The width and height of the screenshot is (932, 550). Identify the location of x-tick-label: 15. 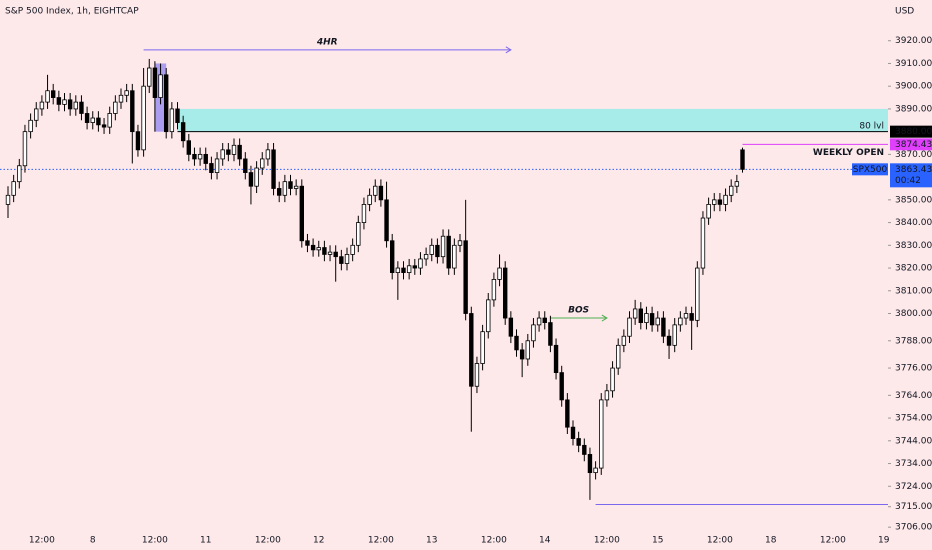
(657, 541).